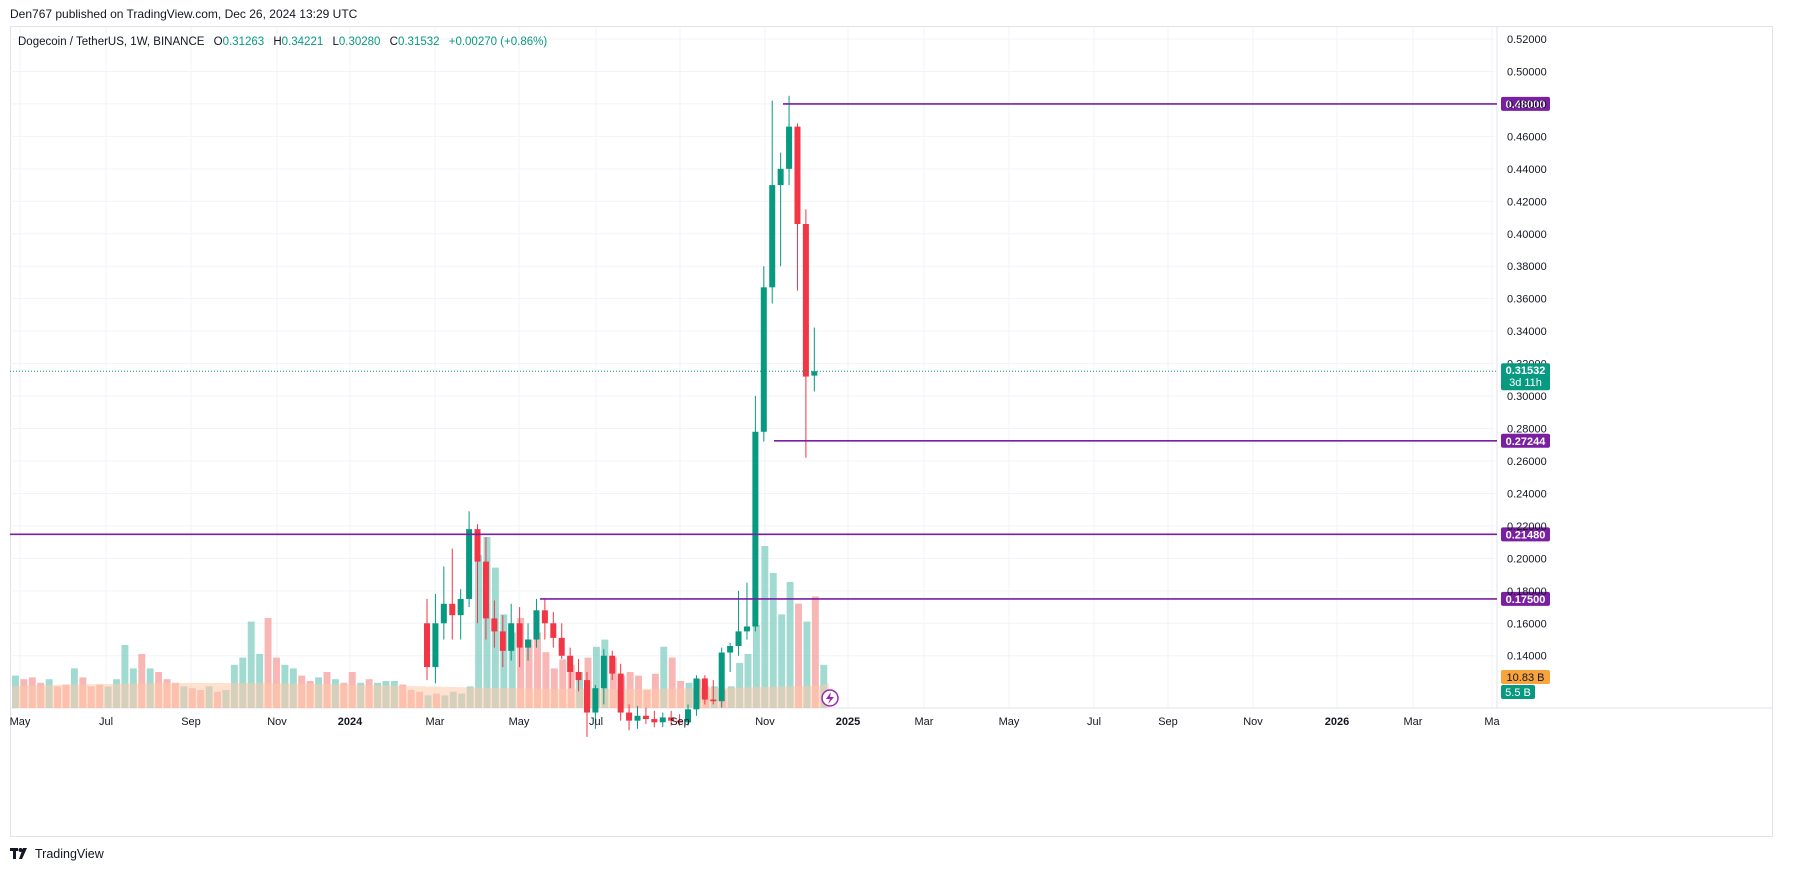 Image resolution: width=1794 pixels, height=874 pixels. Describe the element at coordinates (1527, 462) in the screenshot. I see `price-tick-label: 0.26000` at that location.